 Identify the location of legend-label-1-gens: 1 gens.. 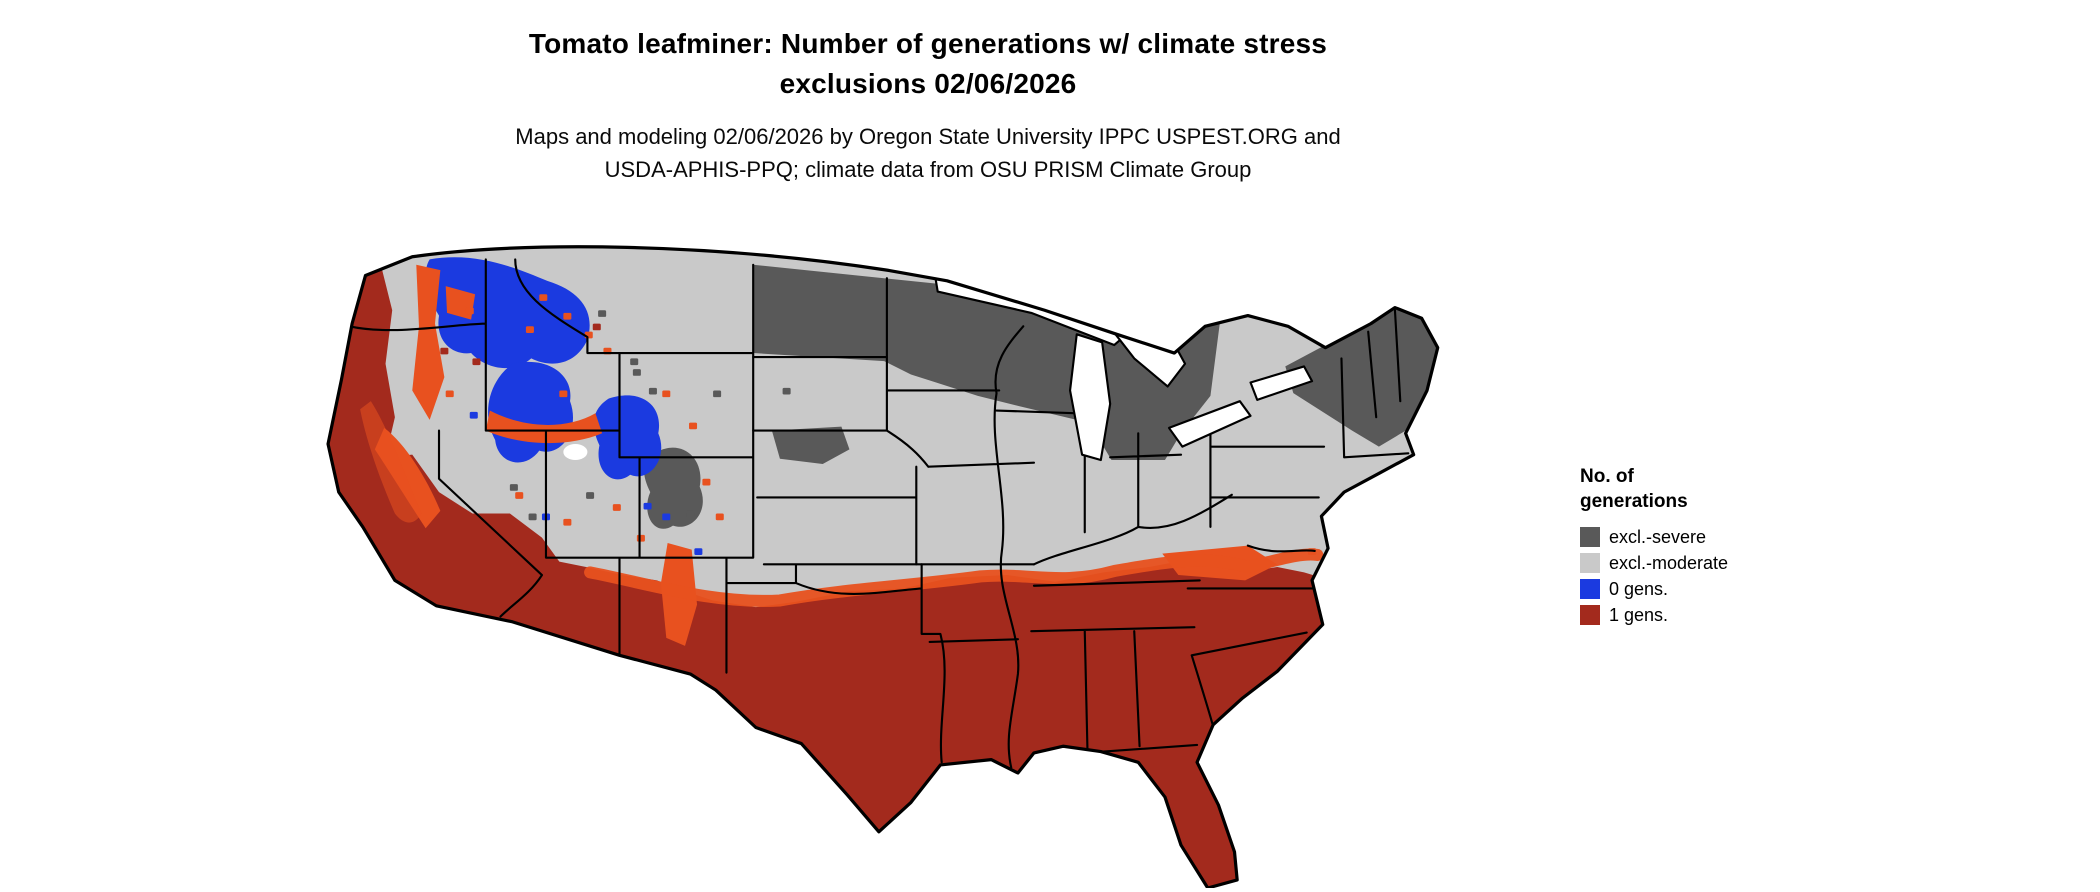
(1639, 614).